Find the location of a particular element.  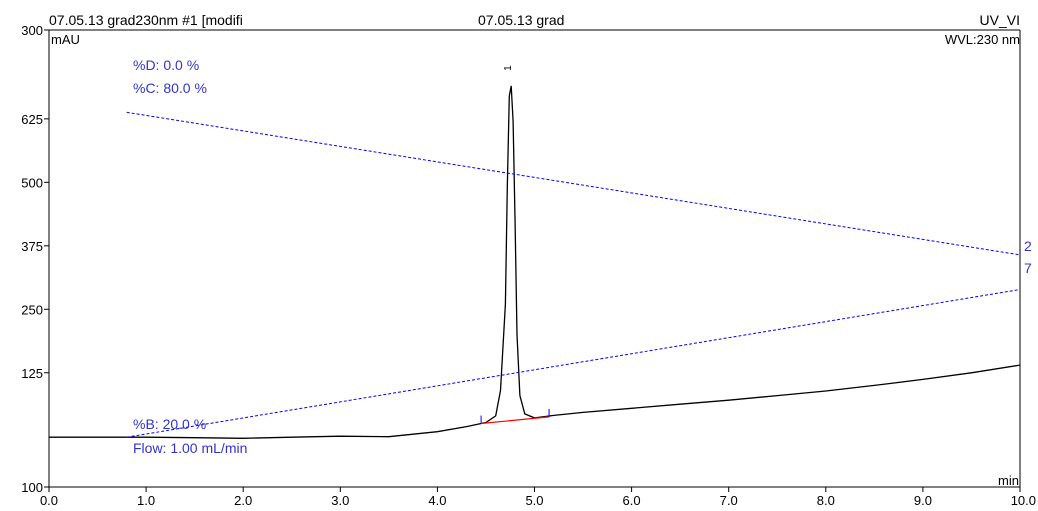

y-axis-ticks: 100 125 250 375 500 625 300 is located at coordinates (35, 259).